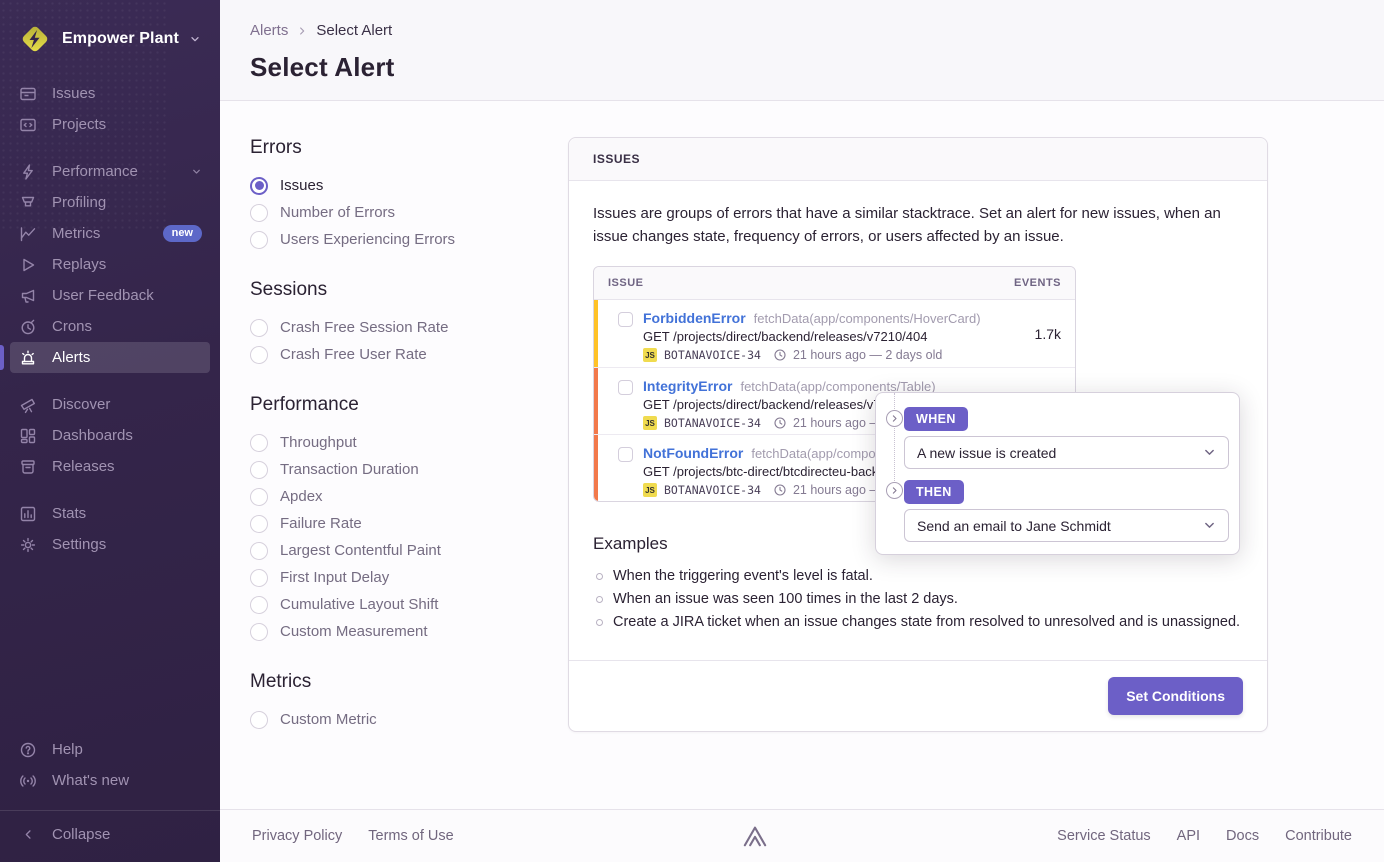 The image size is (1384, 862). Describe the element at coordinates (28, 296) in the screenshot. I see `user-feedback-icon` at that location.